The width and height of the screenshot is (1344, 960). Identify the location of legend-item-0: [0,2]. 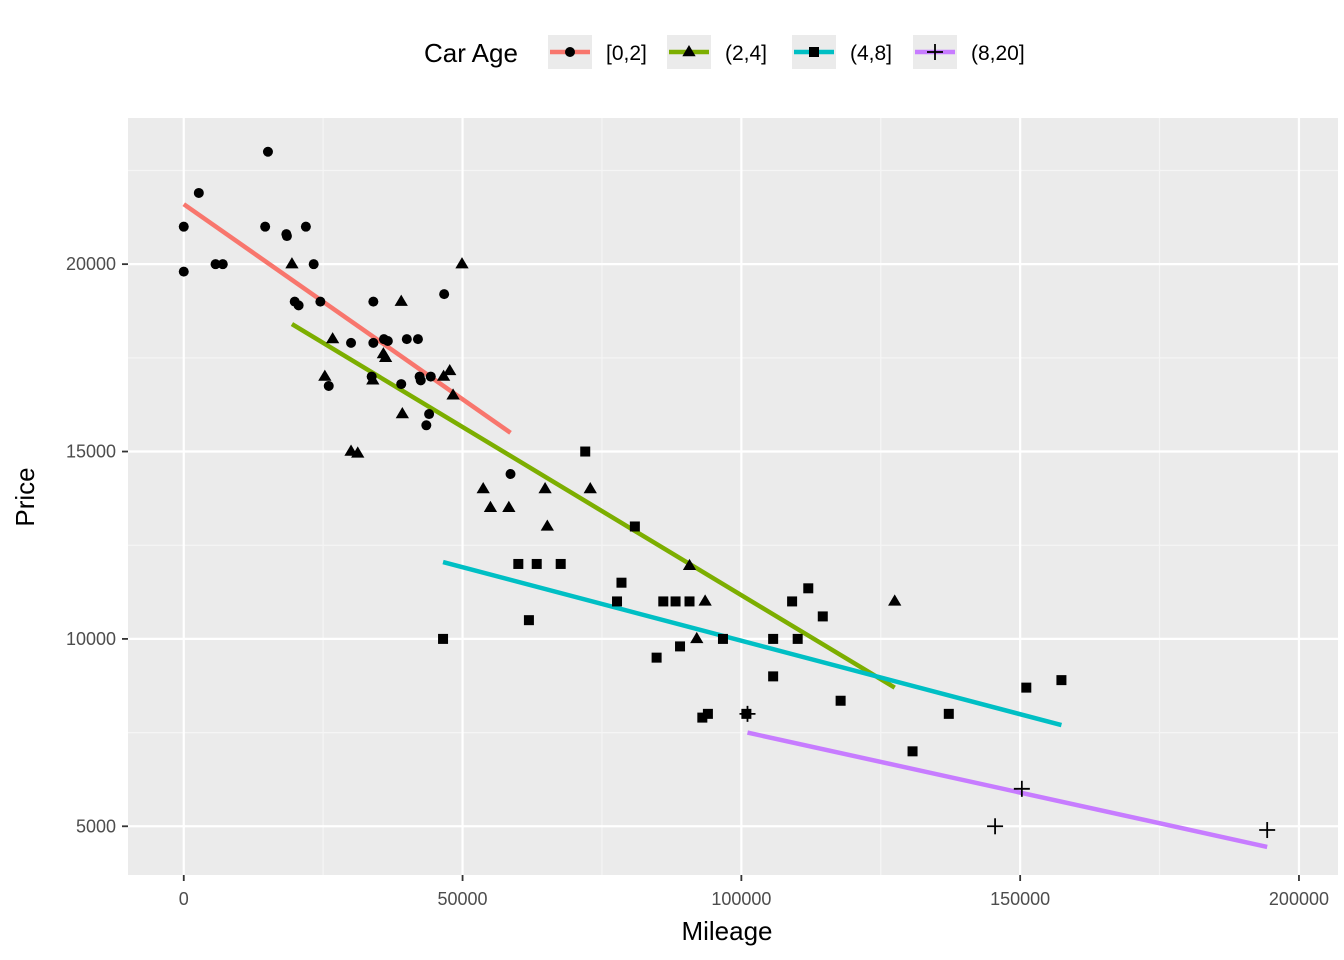
(597, 52).